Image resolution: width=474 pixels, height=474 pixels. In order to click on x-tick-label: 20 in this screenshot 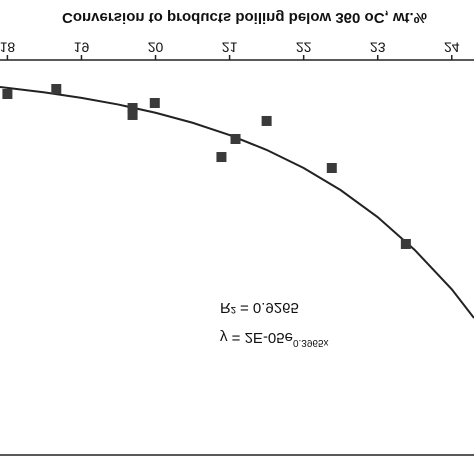, I will do `click(156, 47)`.